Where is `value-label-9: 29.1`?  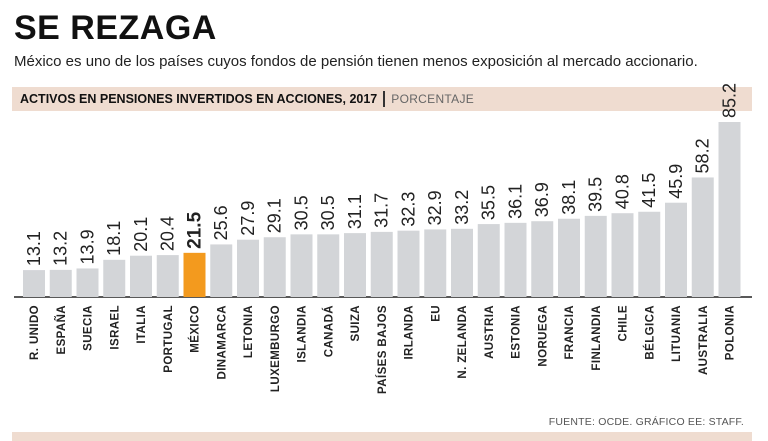
value-label-9: 29.1 is located at coordinates (275, 215).